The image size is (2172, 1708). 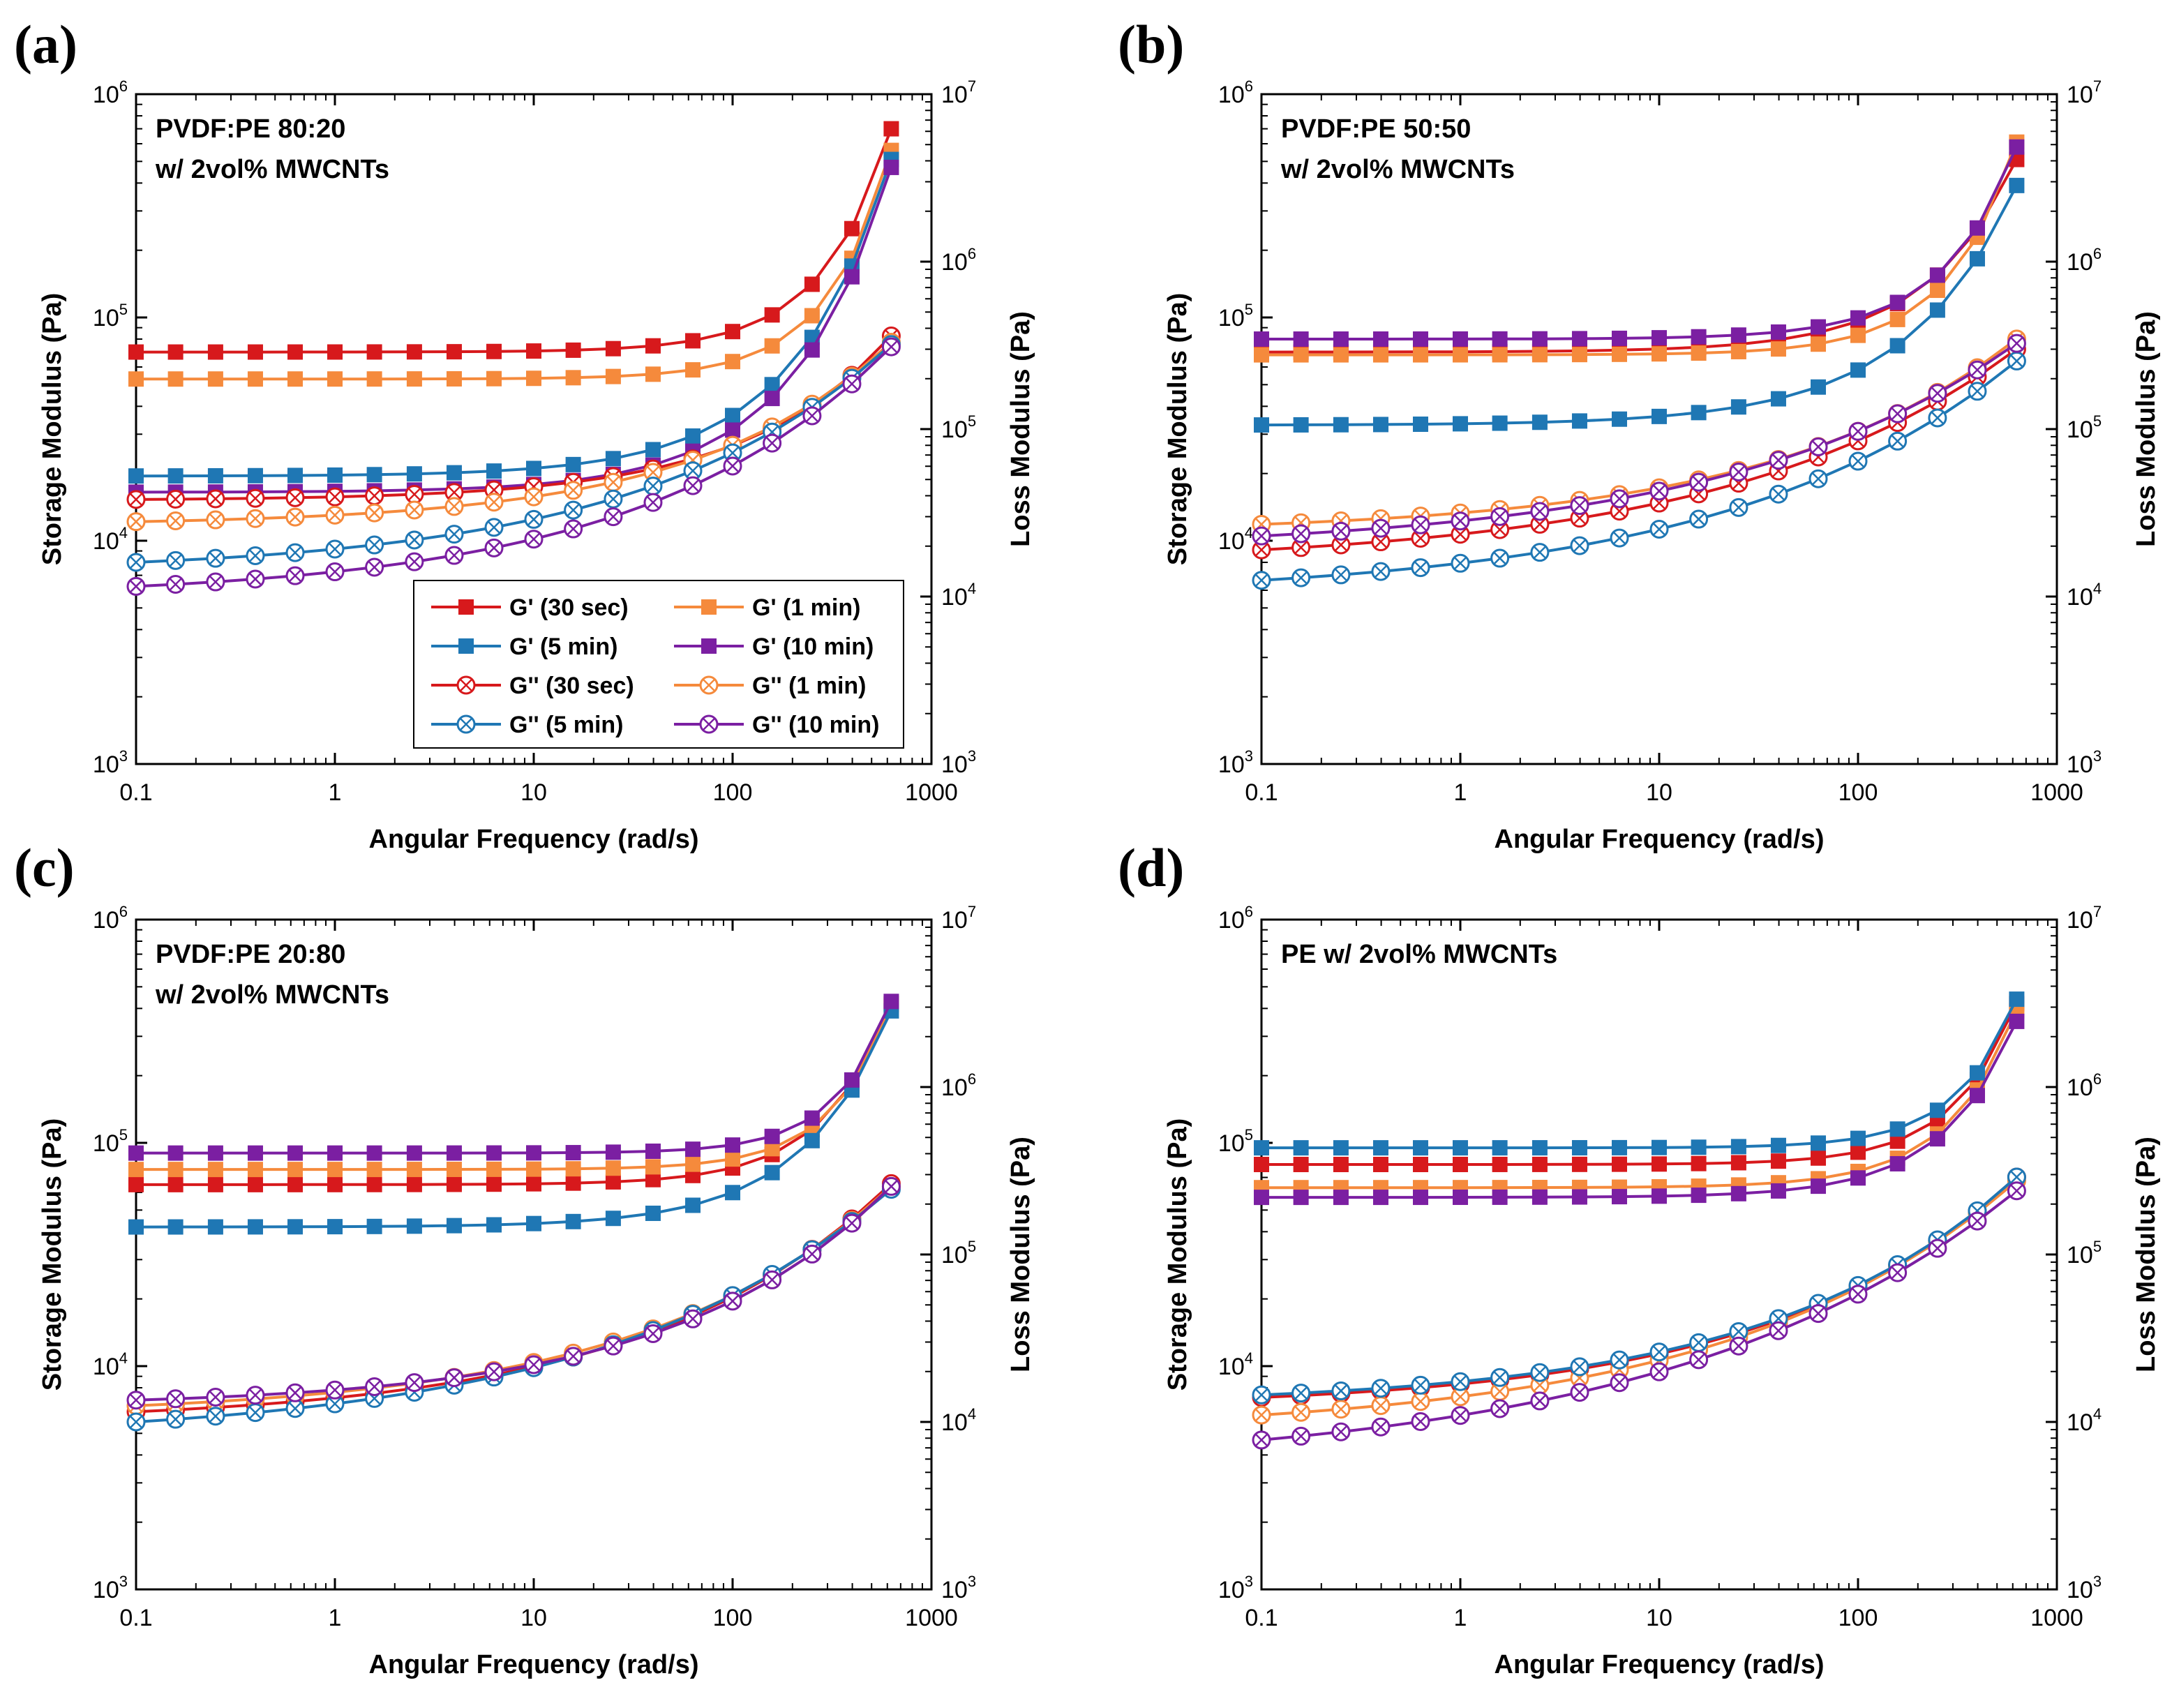 I want to click on x-tick-label: 100, so click(x=1858, y=1618).